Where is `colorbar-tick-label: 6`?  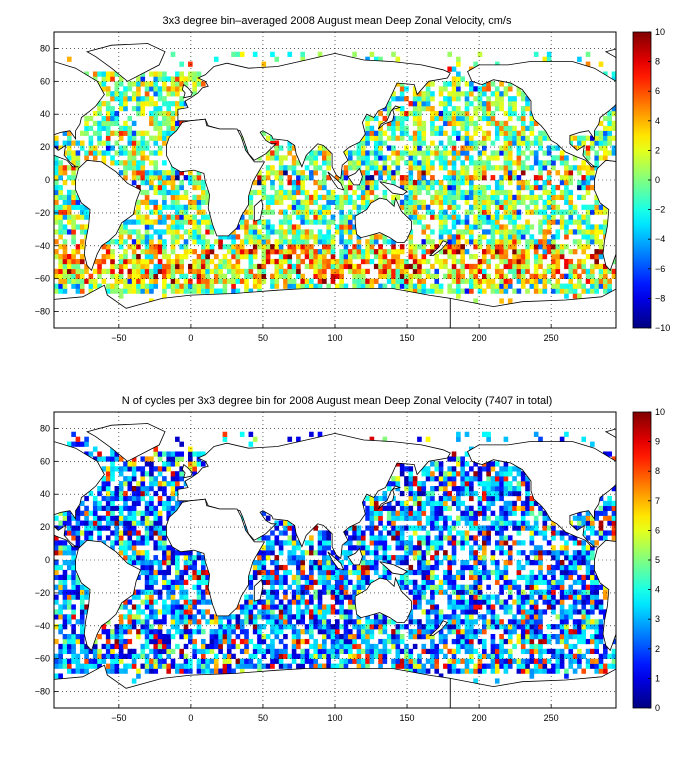
colorbar-tick-label: 6 is located at coordinates (657, 91).